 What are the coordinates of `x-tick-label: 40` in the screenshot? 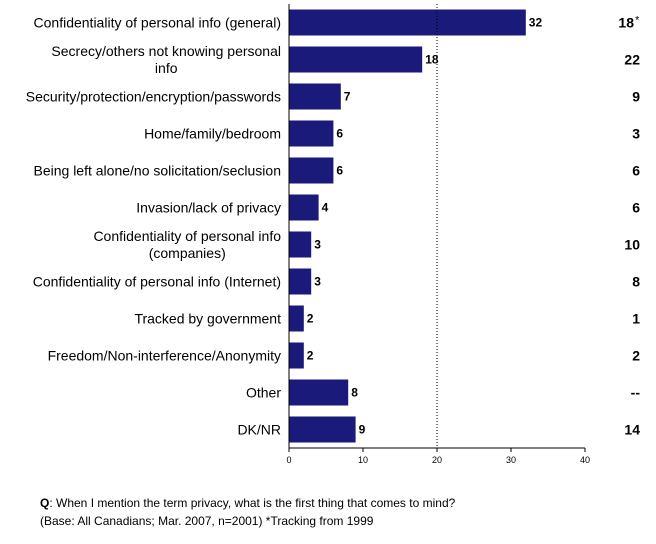 It's located at (585, 460).